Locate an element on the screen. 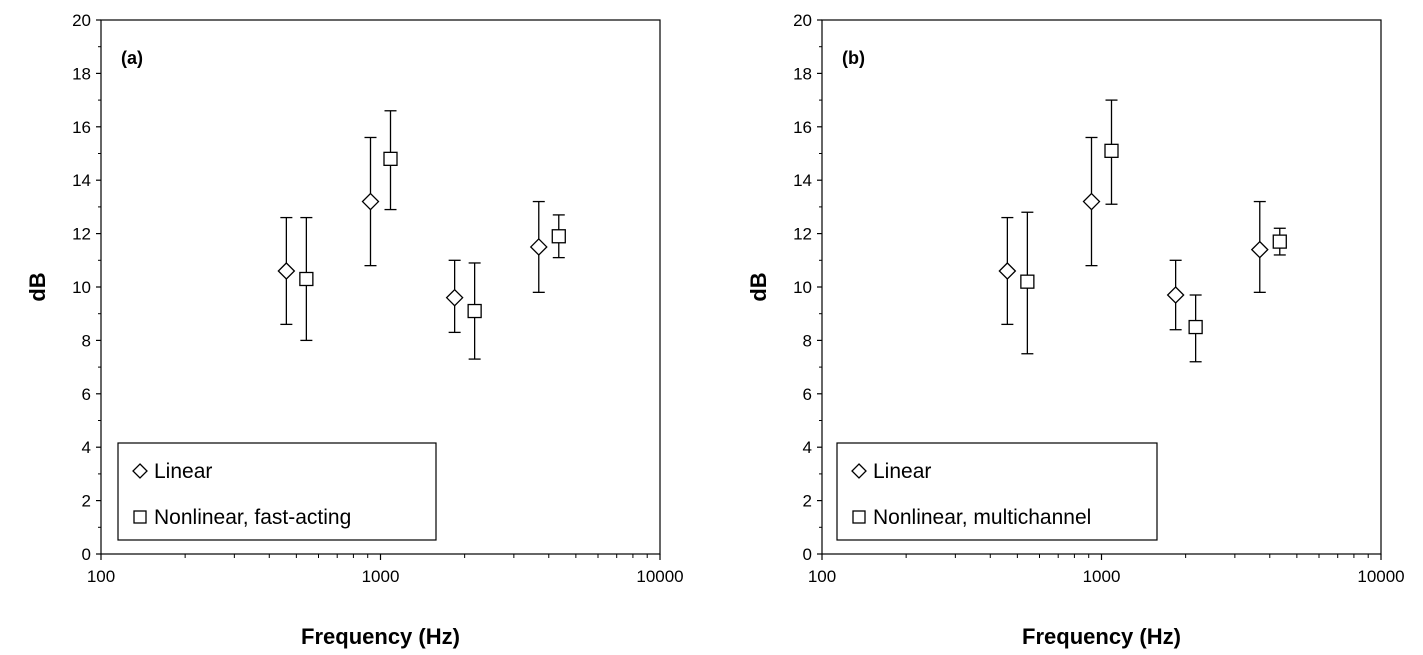 The width and height of the screenshot is (1423, 655). legend: Linear Nonlinear, multichannel is located at coordinates (997, 491).